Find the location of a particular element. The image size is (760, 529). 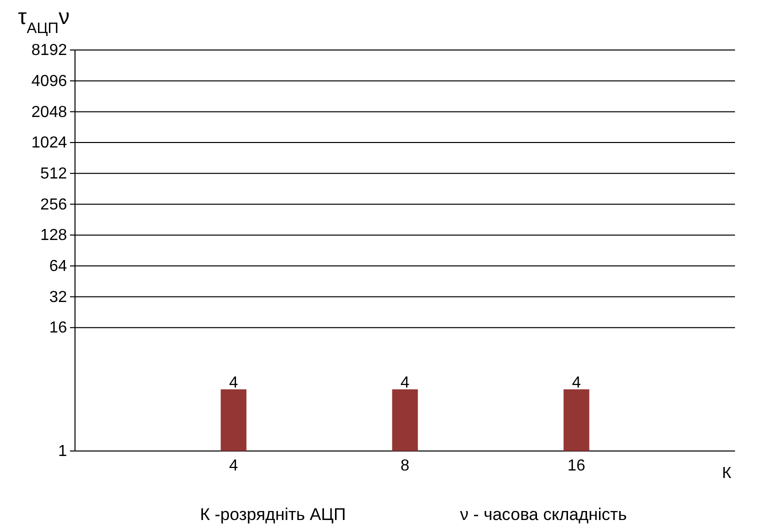

y-tick-label: 1024 is located at coordinates (49, 143).